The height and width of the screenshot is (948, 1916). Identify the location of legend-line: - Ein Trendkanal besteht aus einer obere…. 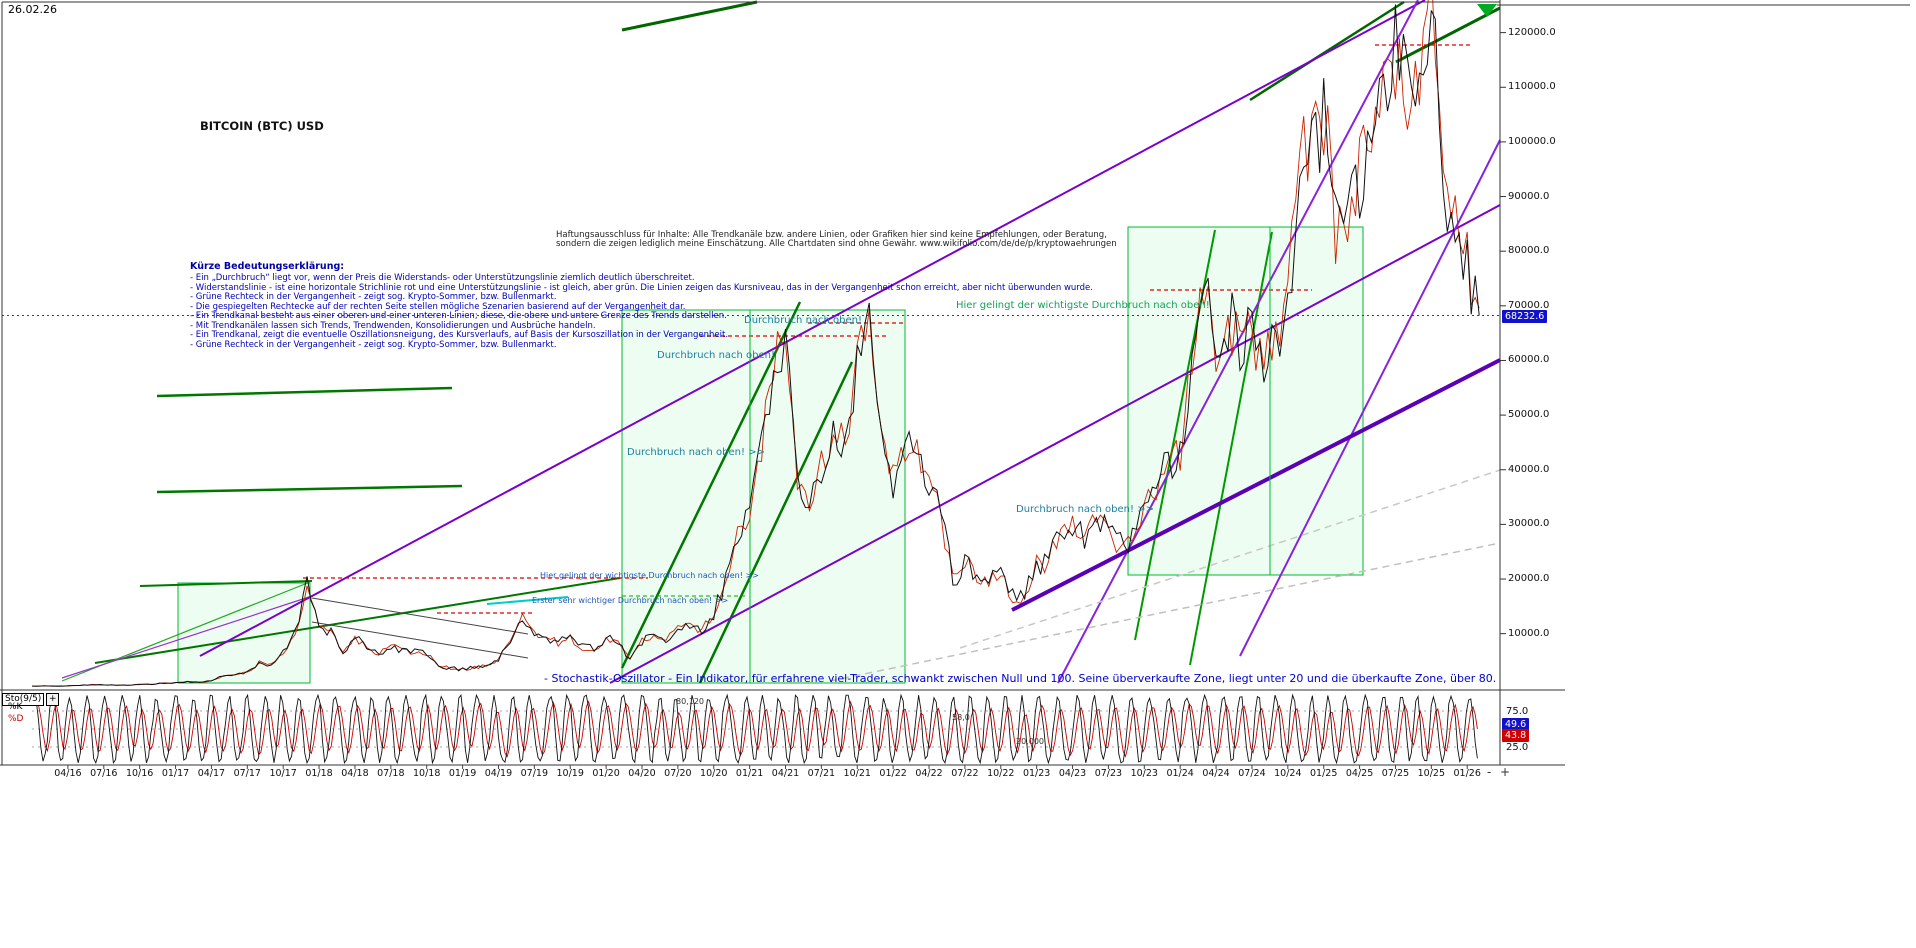
(458, 316).